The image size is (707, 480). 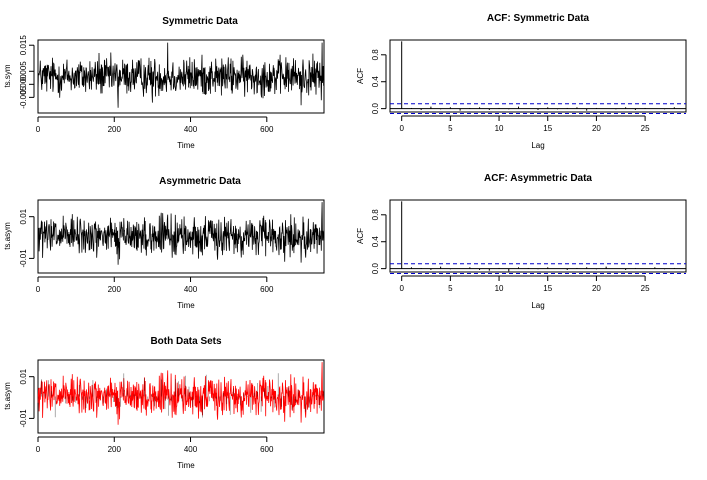 What do you see at coordinates (23, 96) in the screenshot?
I see `y-tick-label: -0.005` at bounding box center [23, 96].